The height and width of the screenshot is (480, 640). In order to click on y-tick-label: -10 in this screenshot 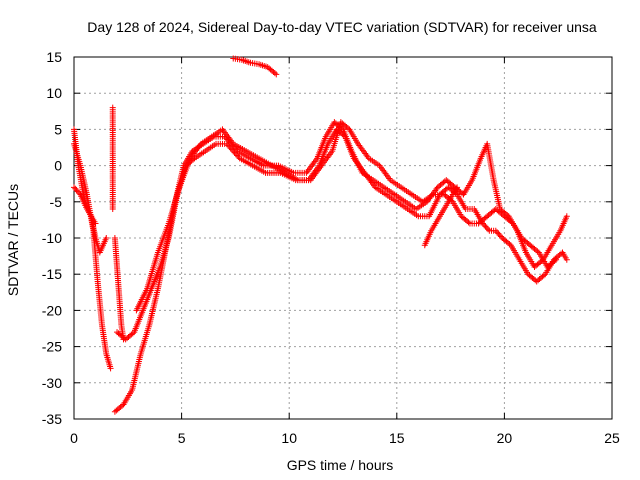, I will do `click(52, 238)`.